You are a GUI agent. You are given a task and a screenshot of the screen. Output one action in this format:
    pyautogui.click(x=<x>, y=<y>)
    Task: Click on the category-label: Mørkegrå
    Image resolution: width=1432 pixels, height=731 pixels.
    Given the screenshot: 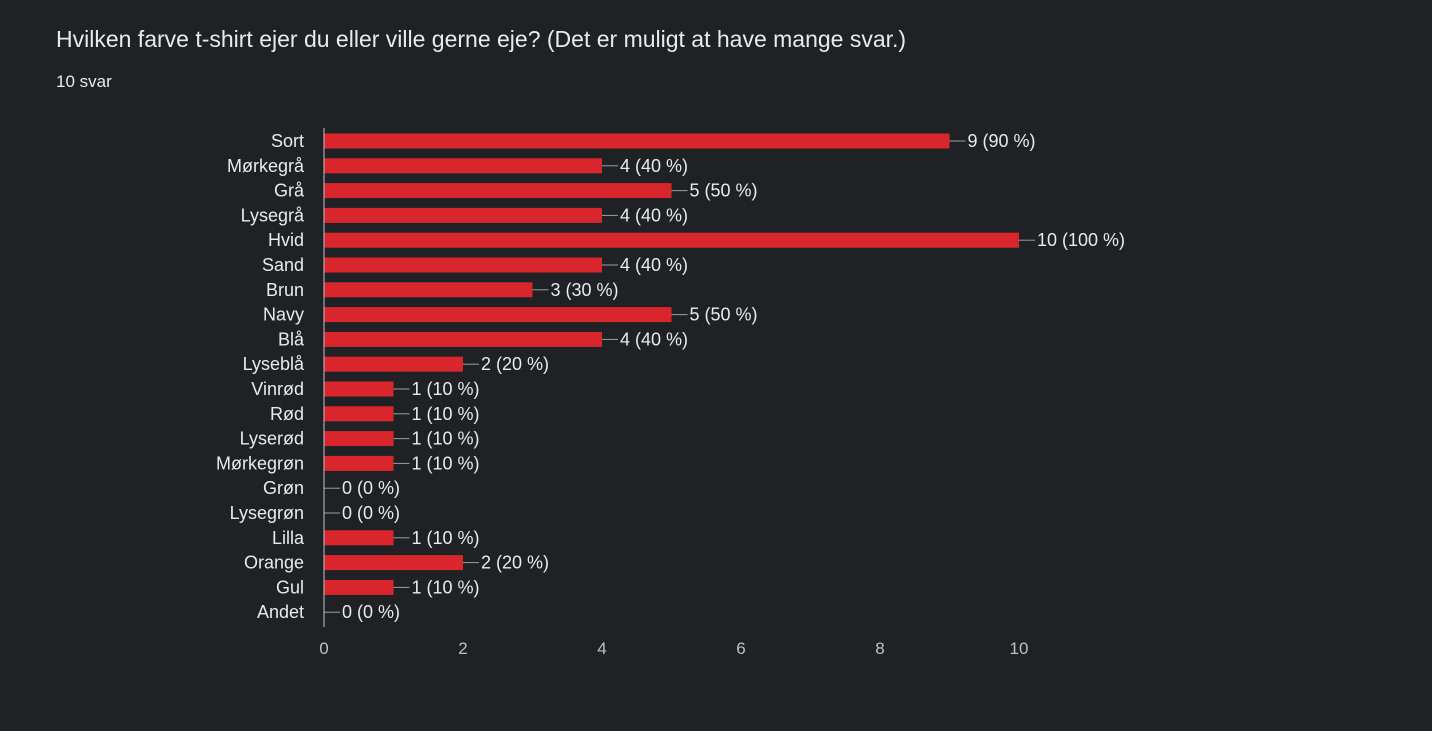 What is the action you would take?
    pyautogui.click(x=266, y=166)
    